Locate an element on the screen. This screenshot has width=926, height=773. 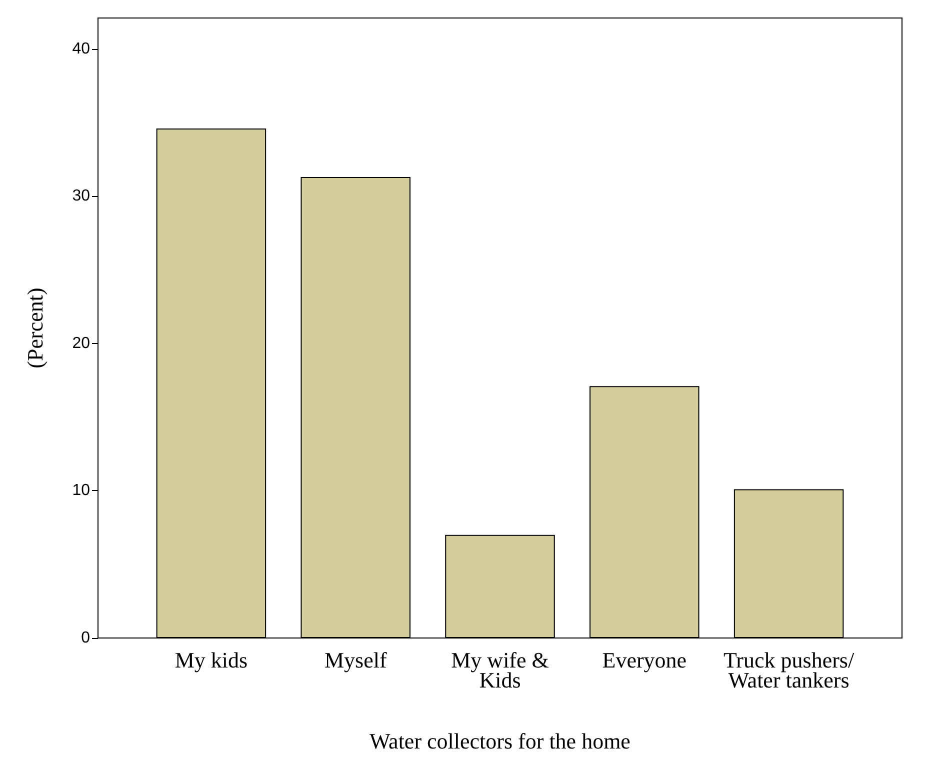
x-tick-label: My wife & Kids is located at coordinates (500, 670).